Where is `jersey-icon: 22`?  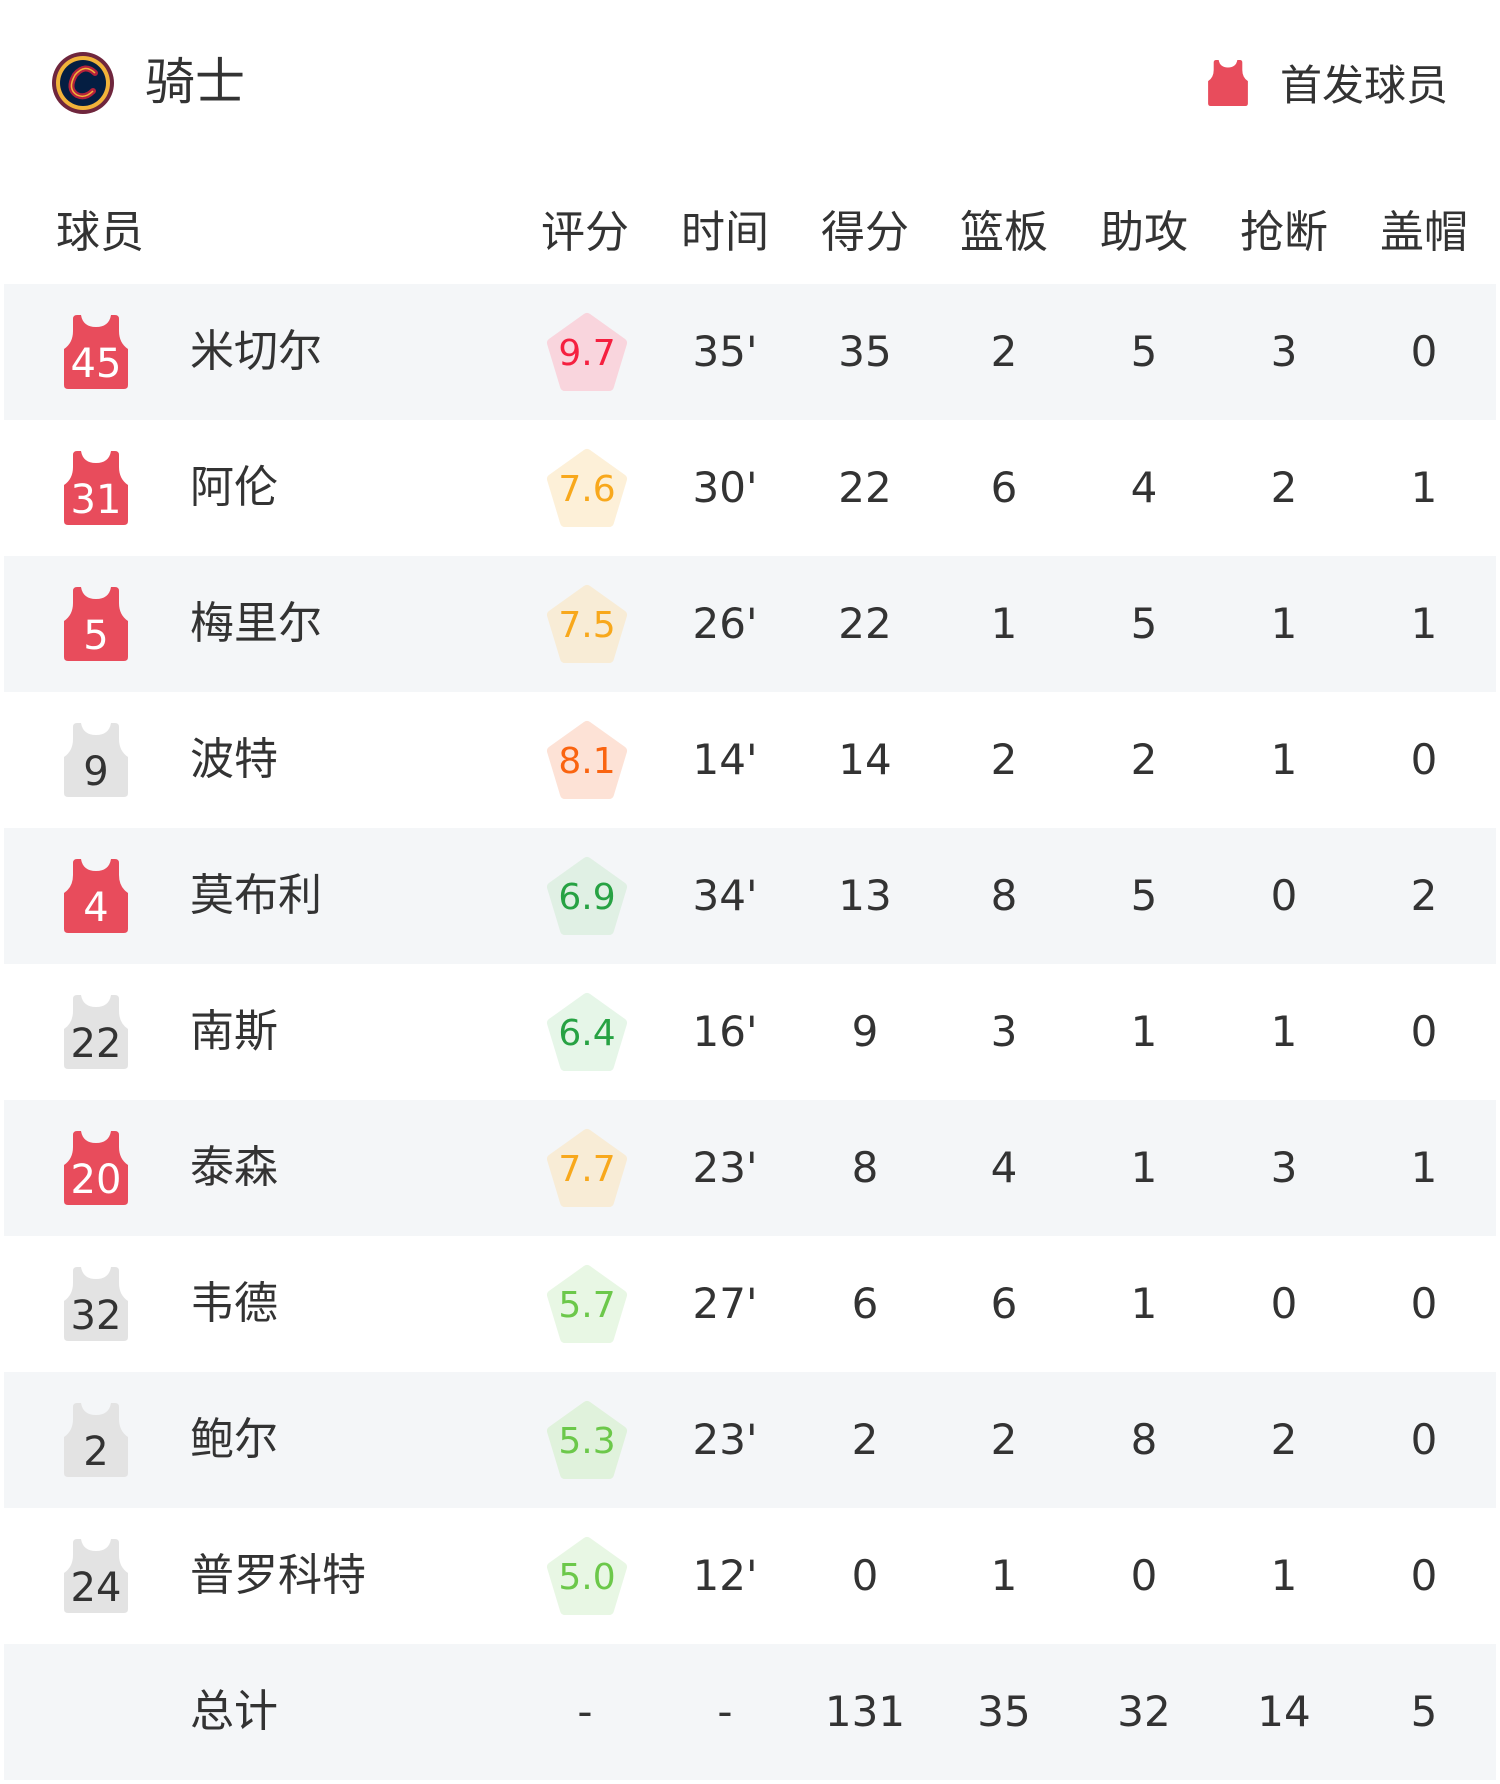
jersey-icon: 22 is located at coordinates (96, 1032).